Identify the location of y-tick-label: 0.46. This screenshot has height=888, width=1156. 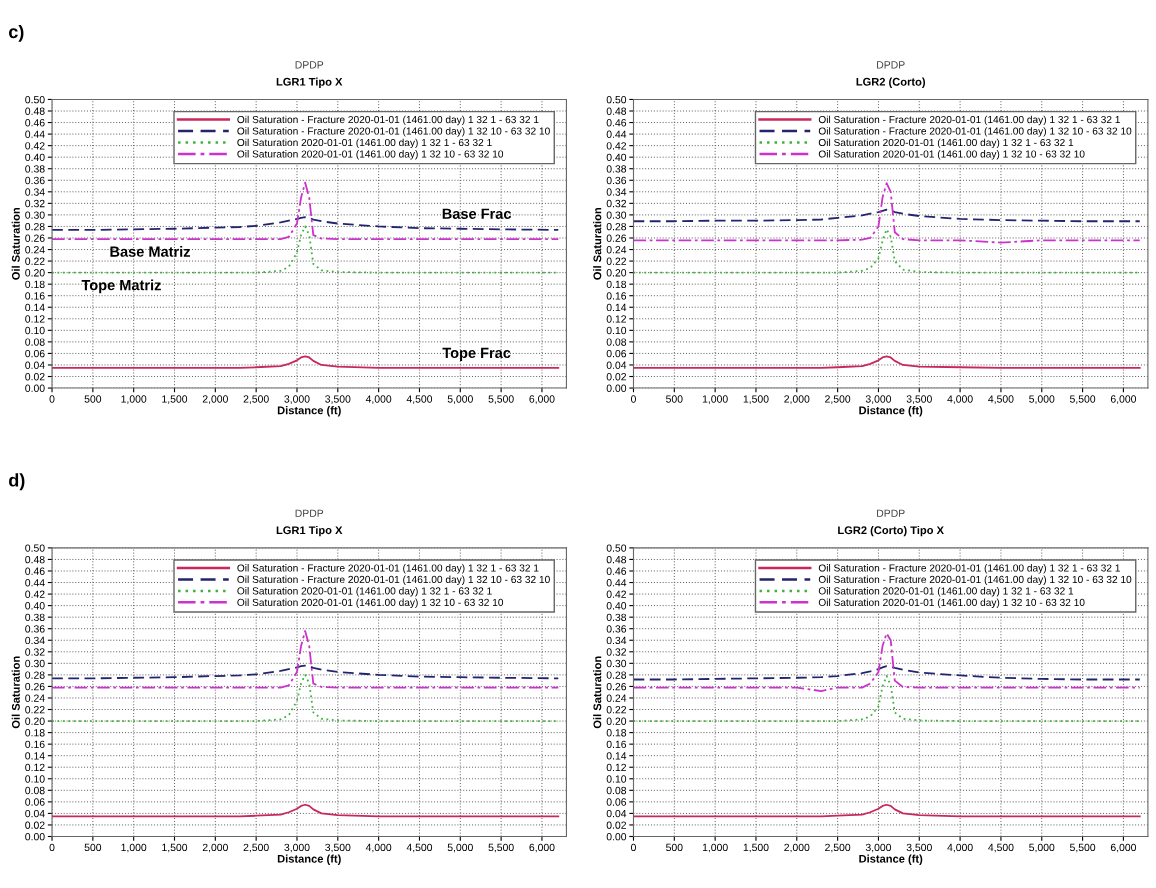
(35, 123).